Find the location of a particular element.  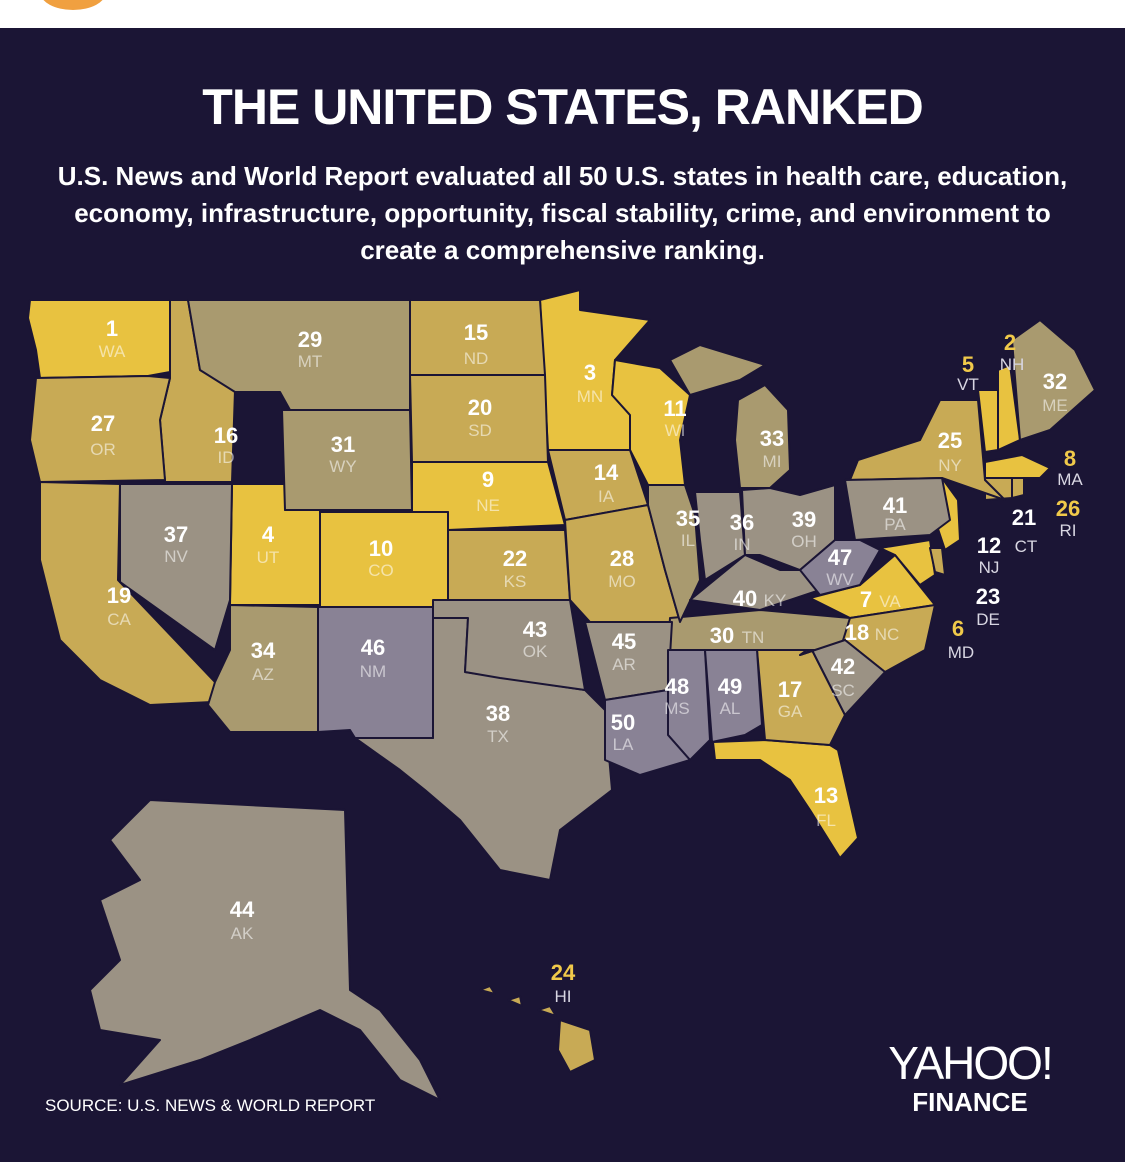

state-abbr-ar: AR is located at coordinates (624, 664).